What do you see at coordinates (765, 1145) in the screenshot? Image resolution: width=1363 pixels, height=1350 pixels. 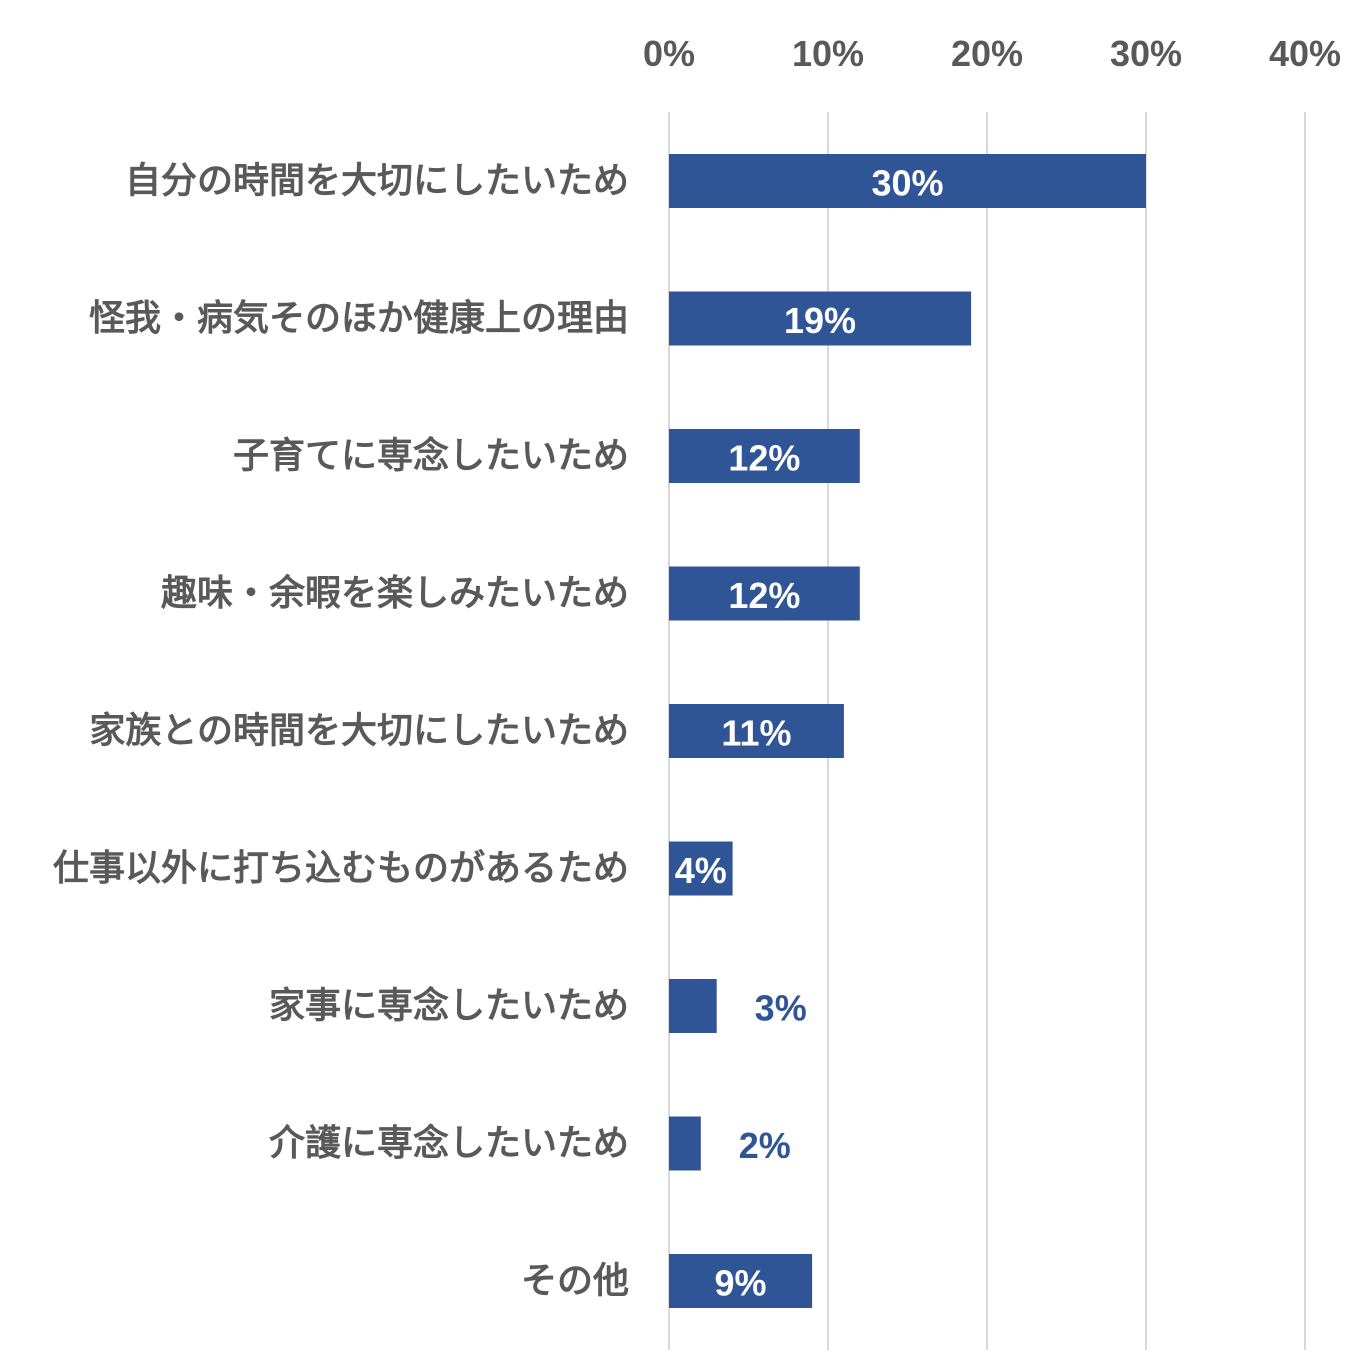 I see `data-label: 2%` at bounding box center [765, 1145].